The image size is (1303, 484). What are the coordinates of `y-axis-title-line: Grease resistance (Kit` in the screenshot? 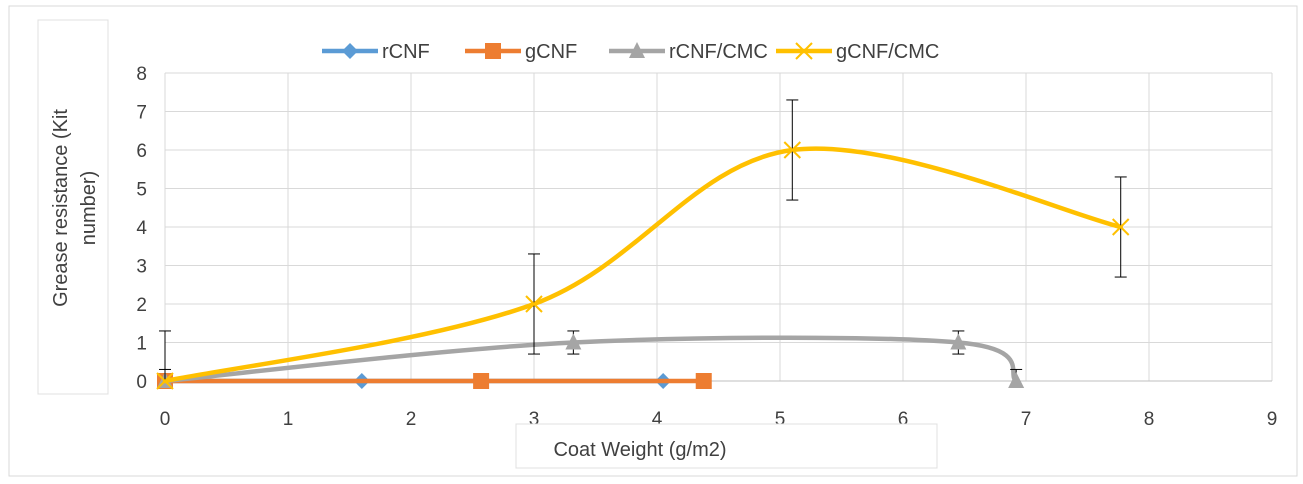 It's located at (61, 208).